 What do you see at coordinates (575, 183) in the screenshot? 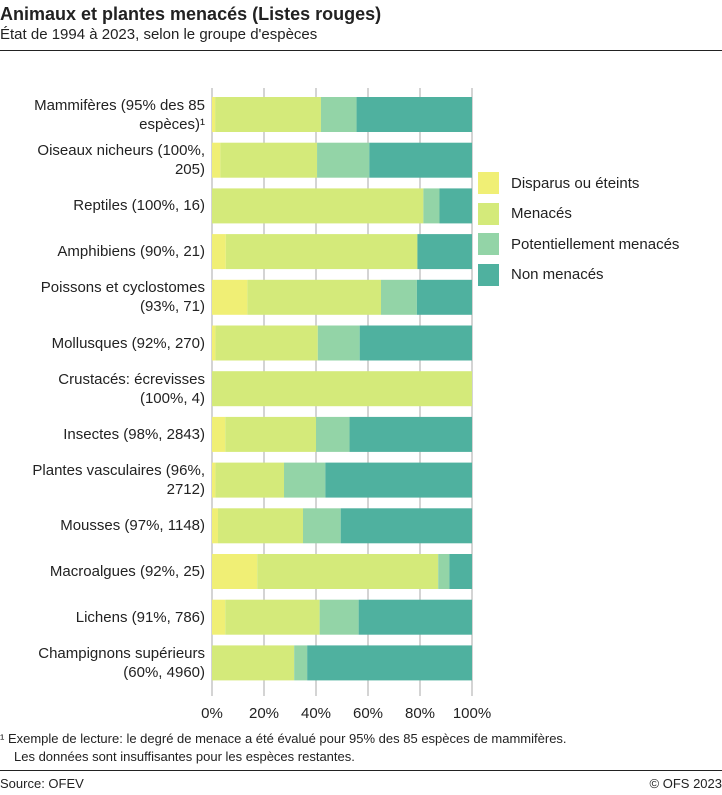
I see `legend-label: Disparus ou éteints` at bounding box center [575, 183].